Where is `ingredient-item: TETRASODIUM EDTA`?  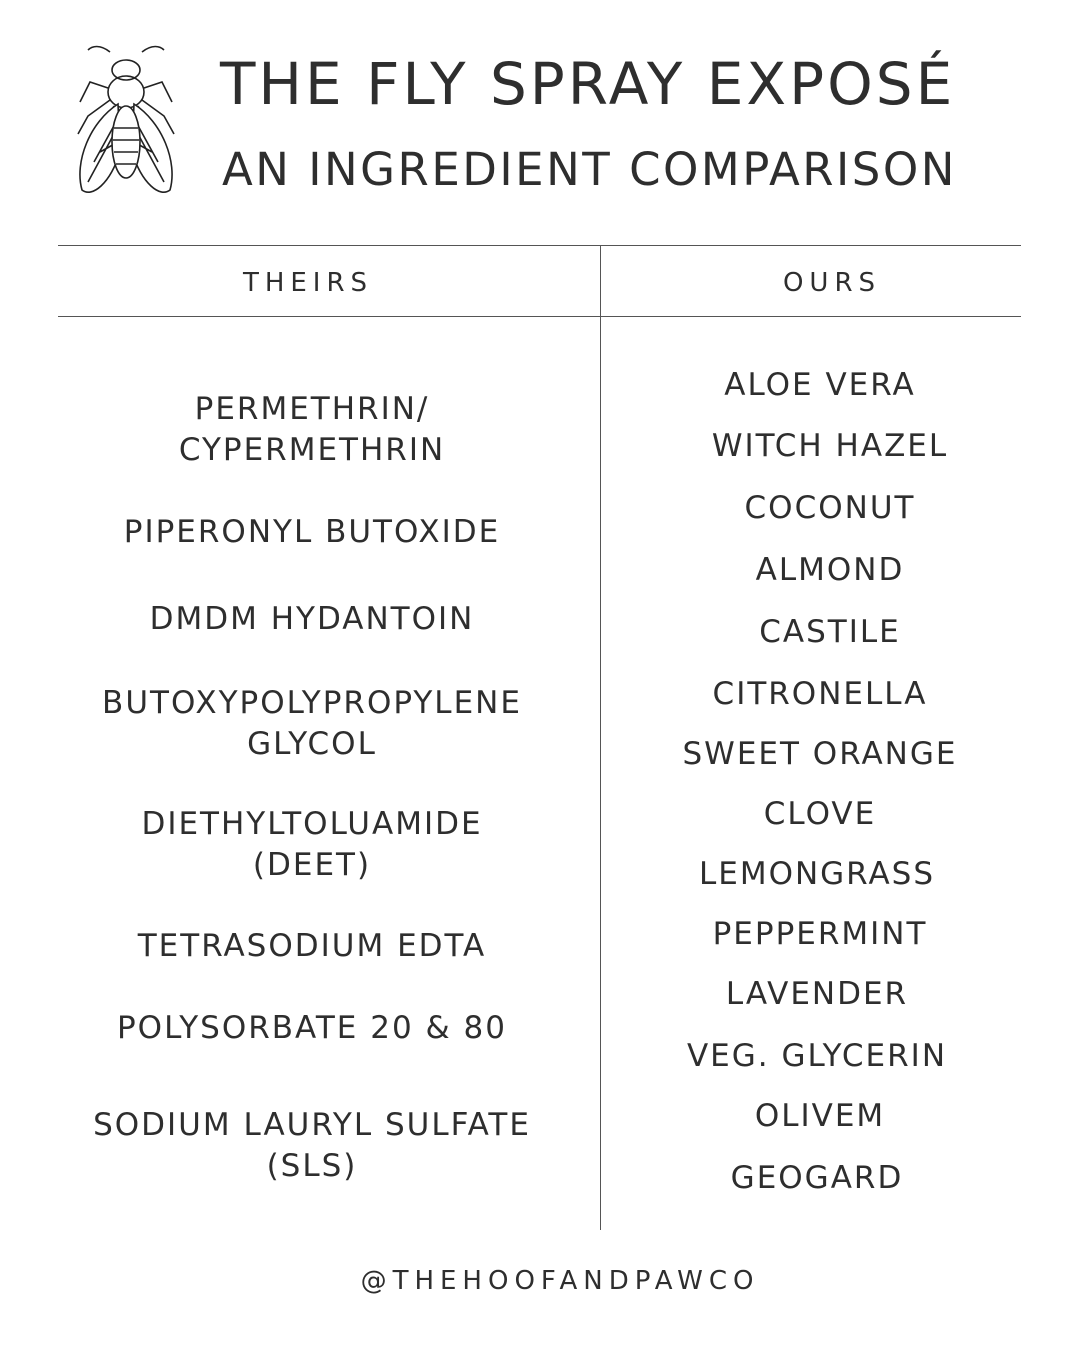 ingredient-item: TETRASODIUM EDTA is located at coordinates (312, 946).